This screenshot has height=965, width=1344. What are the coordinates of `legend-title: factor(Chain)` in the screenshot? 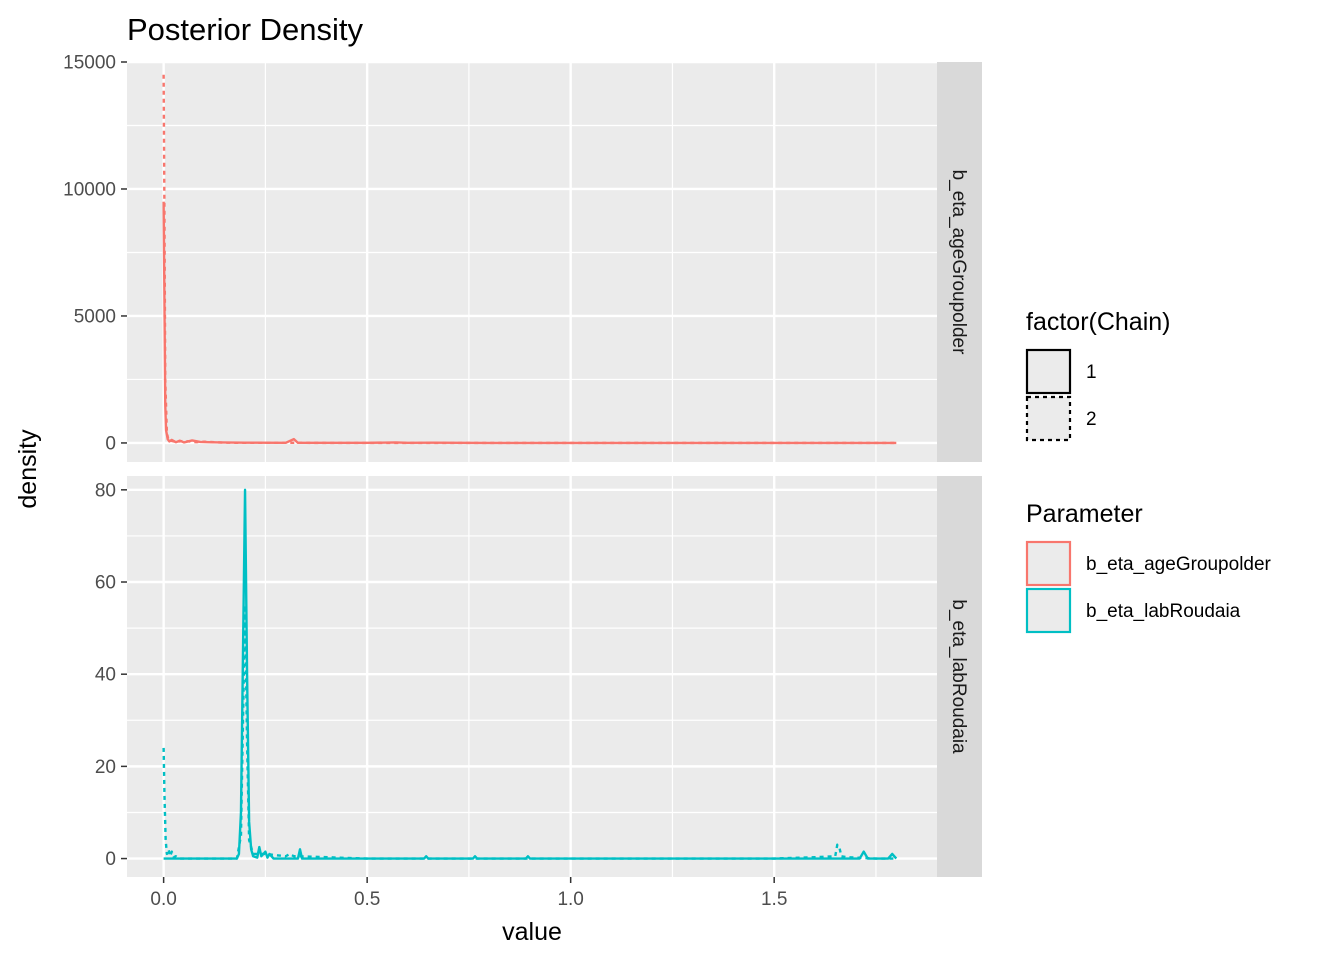 It's located at (1098, 322).